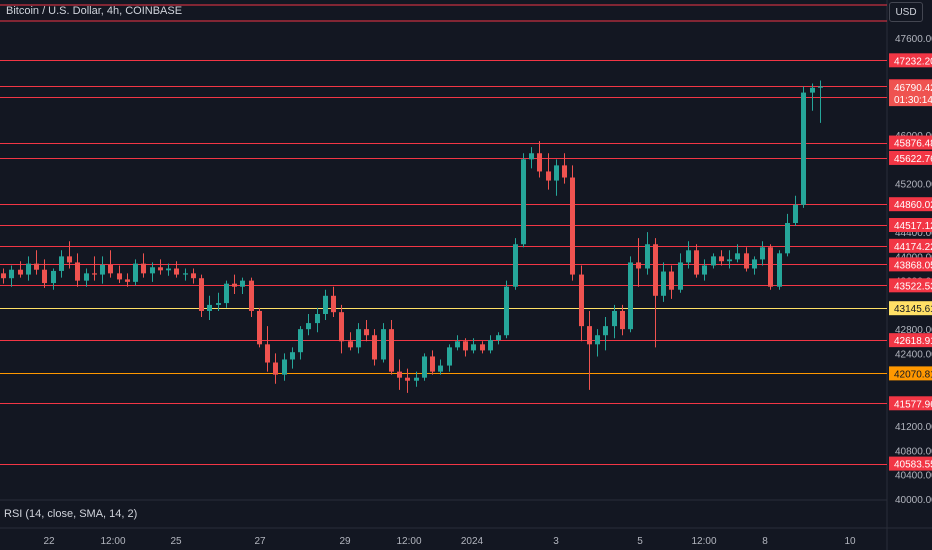  What do you see at coordinates (913, 61) in the screenshot?
I see `level-price-label: 47232.20` at bounding box center [913, 61].